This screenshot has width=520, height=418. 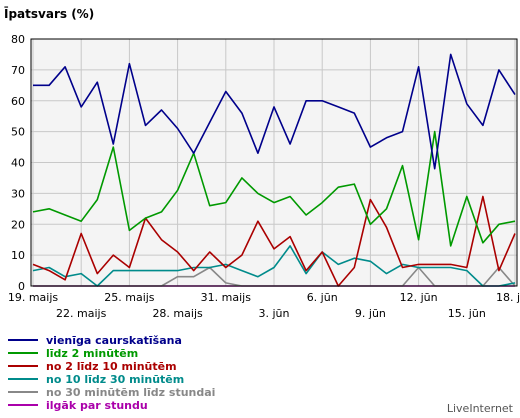 I want to click on x-tick-label: 19. maijs, so click(x=33, y=297).